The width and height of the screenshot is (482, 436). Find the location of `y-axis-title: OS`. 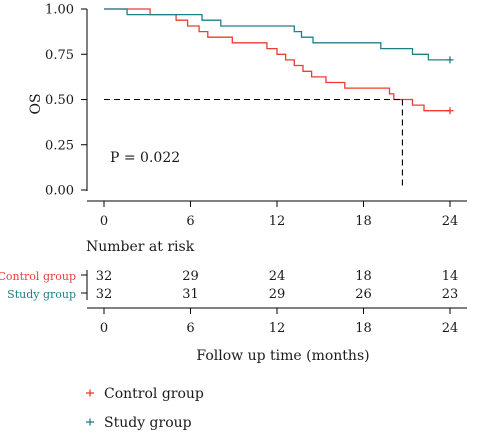

y-axis-title: OS is located at coordinates (36, 103).